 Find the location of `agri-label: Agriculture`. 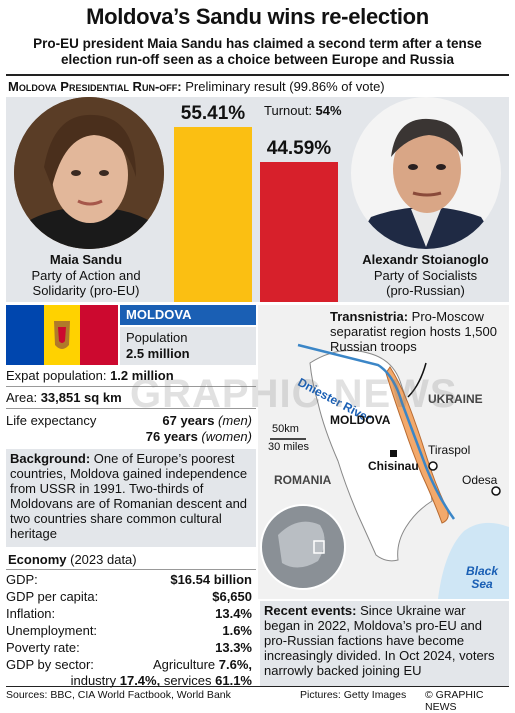

agri-label: Agriculture is located at coordinates (186, 664).